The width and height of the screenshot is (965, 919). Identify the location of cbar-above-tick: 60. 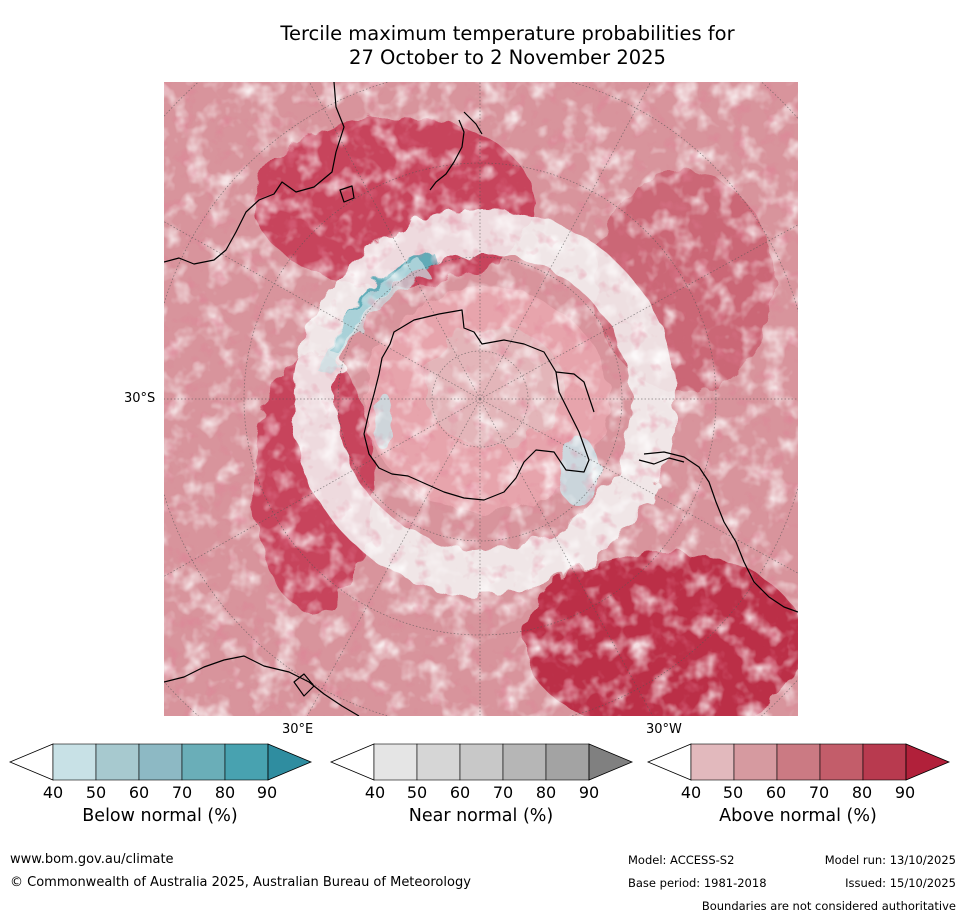
(776, 792).